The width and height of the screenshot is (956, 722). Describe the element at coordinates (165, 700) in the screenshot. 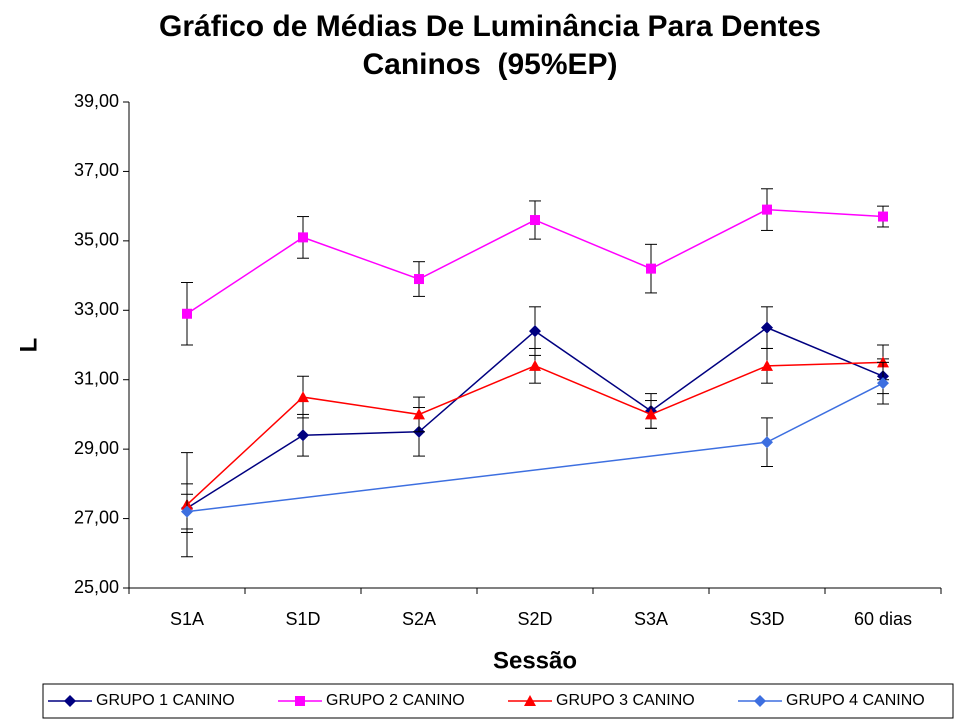

I see `legend-label: GRUPO 1 CANINO` at that location.